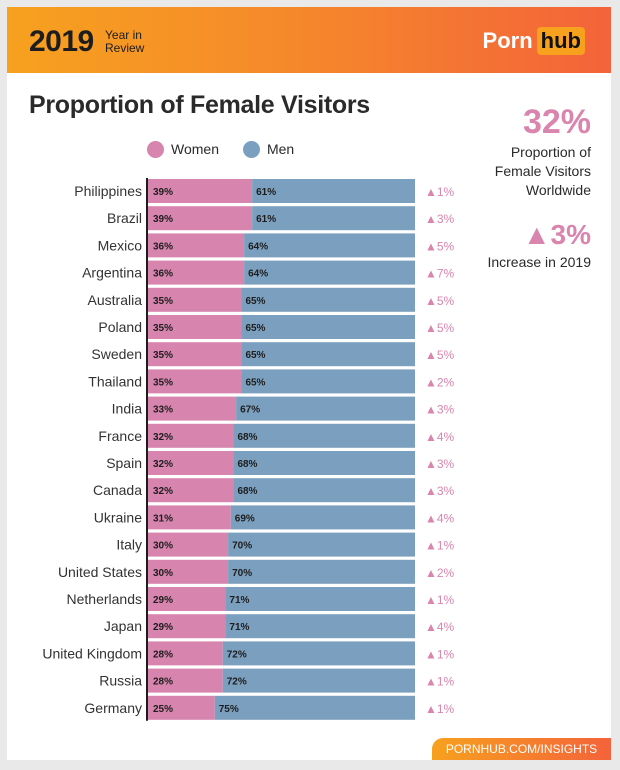  I want to click on value-label-men-poland: 65%, so click(255, 328).